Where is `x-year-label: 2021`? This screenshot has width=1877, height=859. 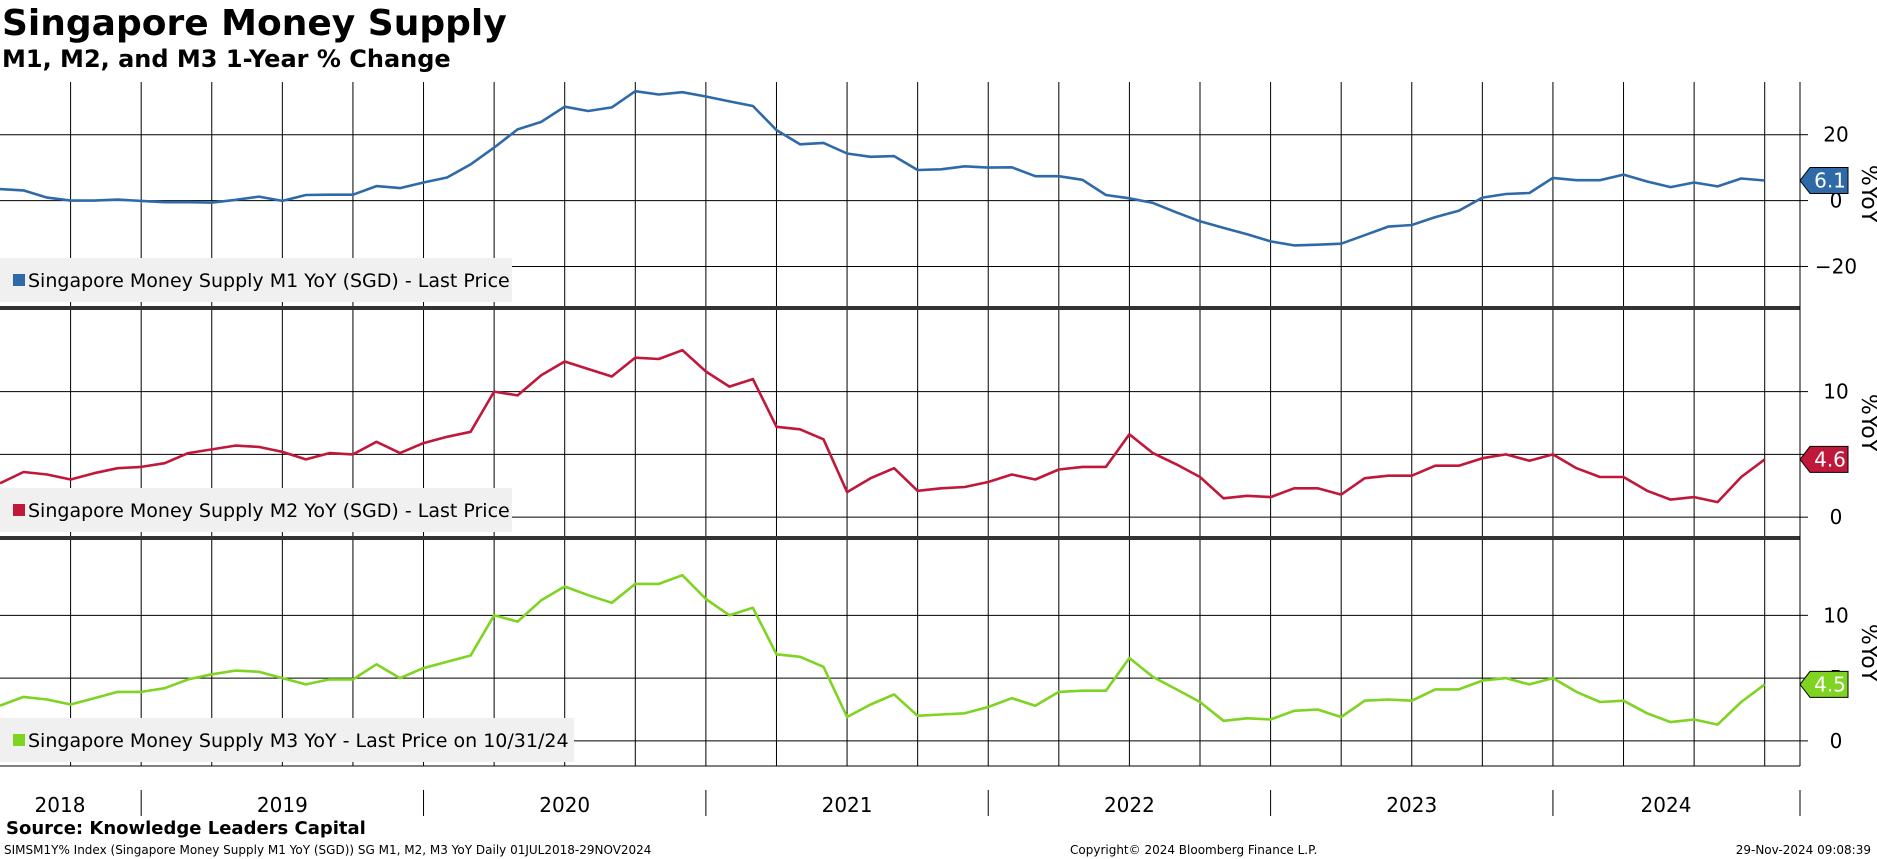 x-year-label: 2021 is located at coordinates (847, 805).